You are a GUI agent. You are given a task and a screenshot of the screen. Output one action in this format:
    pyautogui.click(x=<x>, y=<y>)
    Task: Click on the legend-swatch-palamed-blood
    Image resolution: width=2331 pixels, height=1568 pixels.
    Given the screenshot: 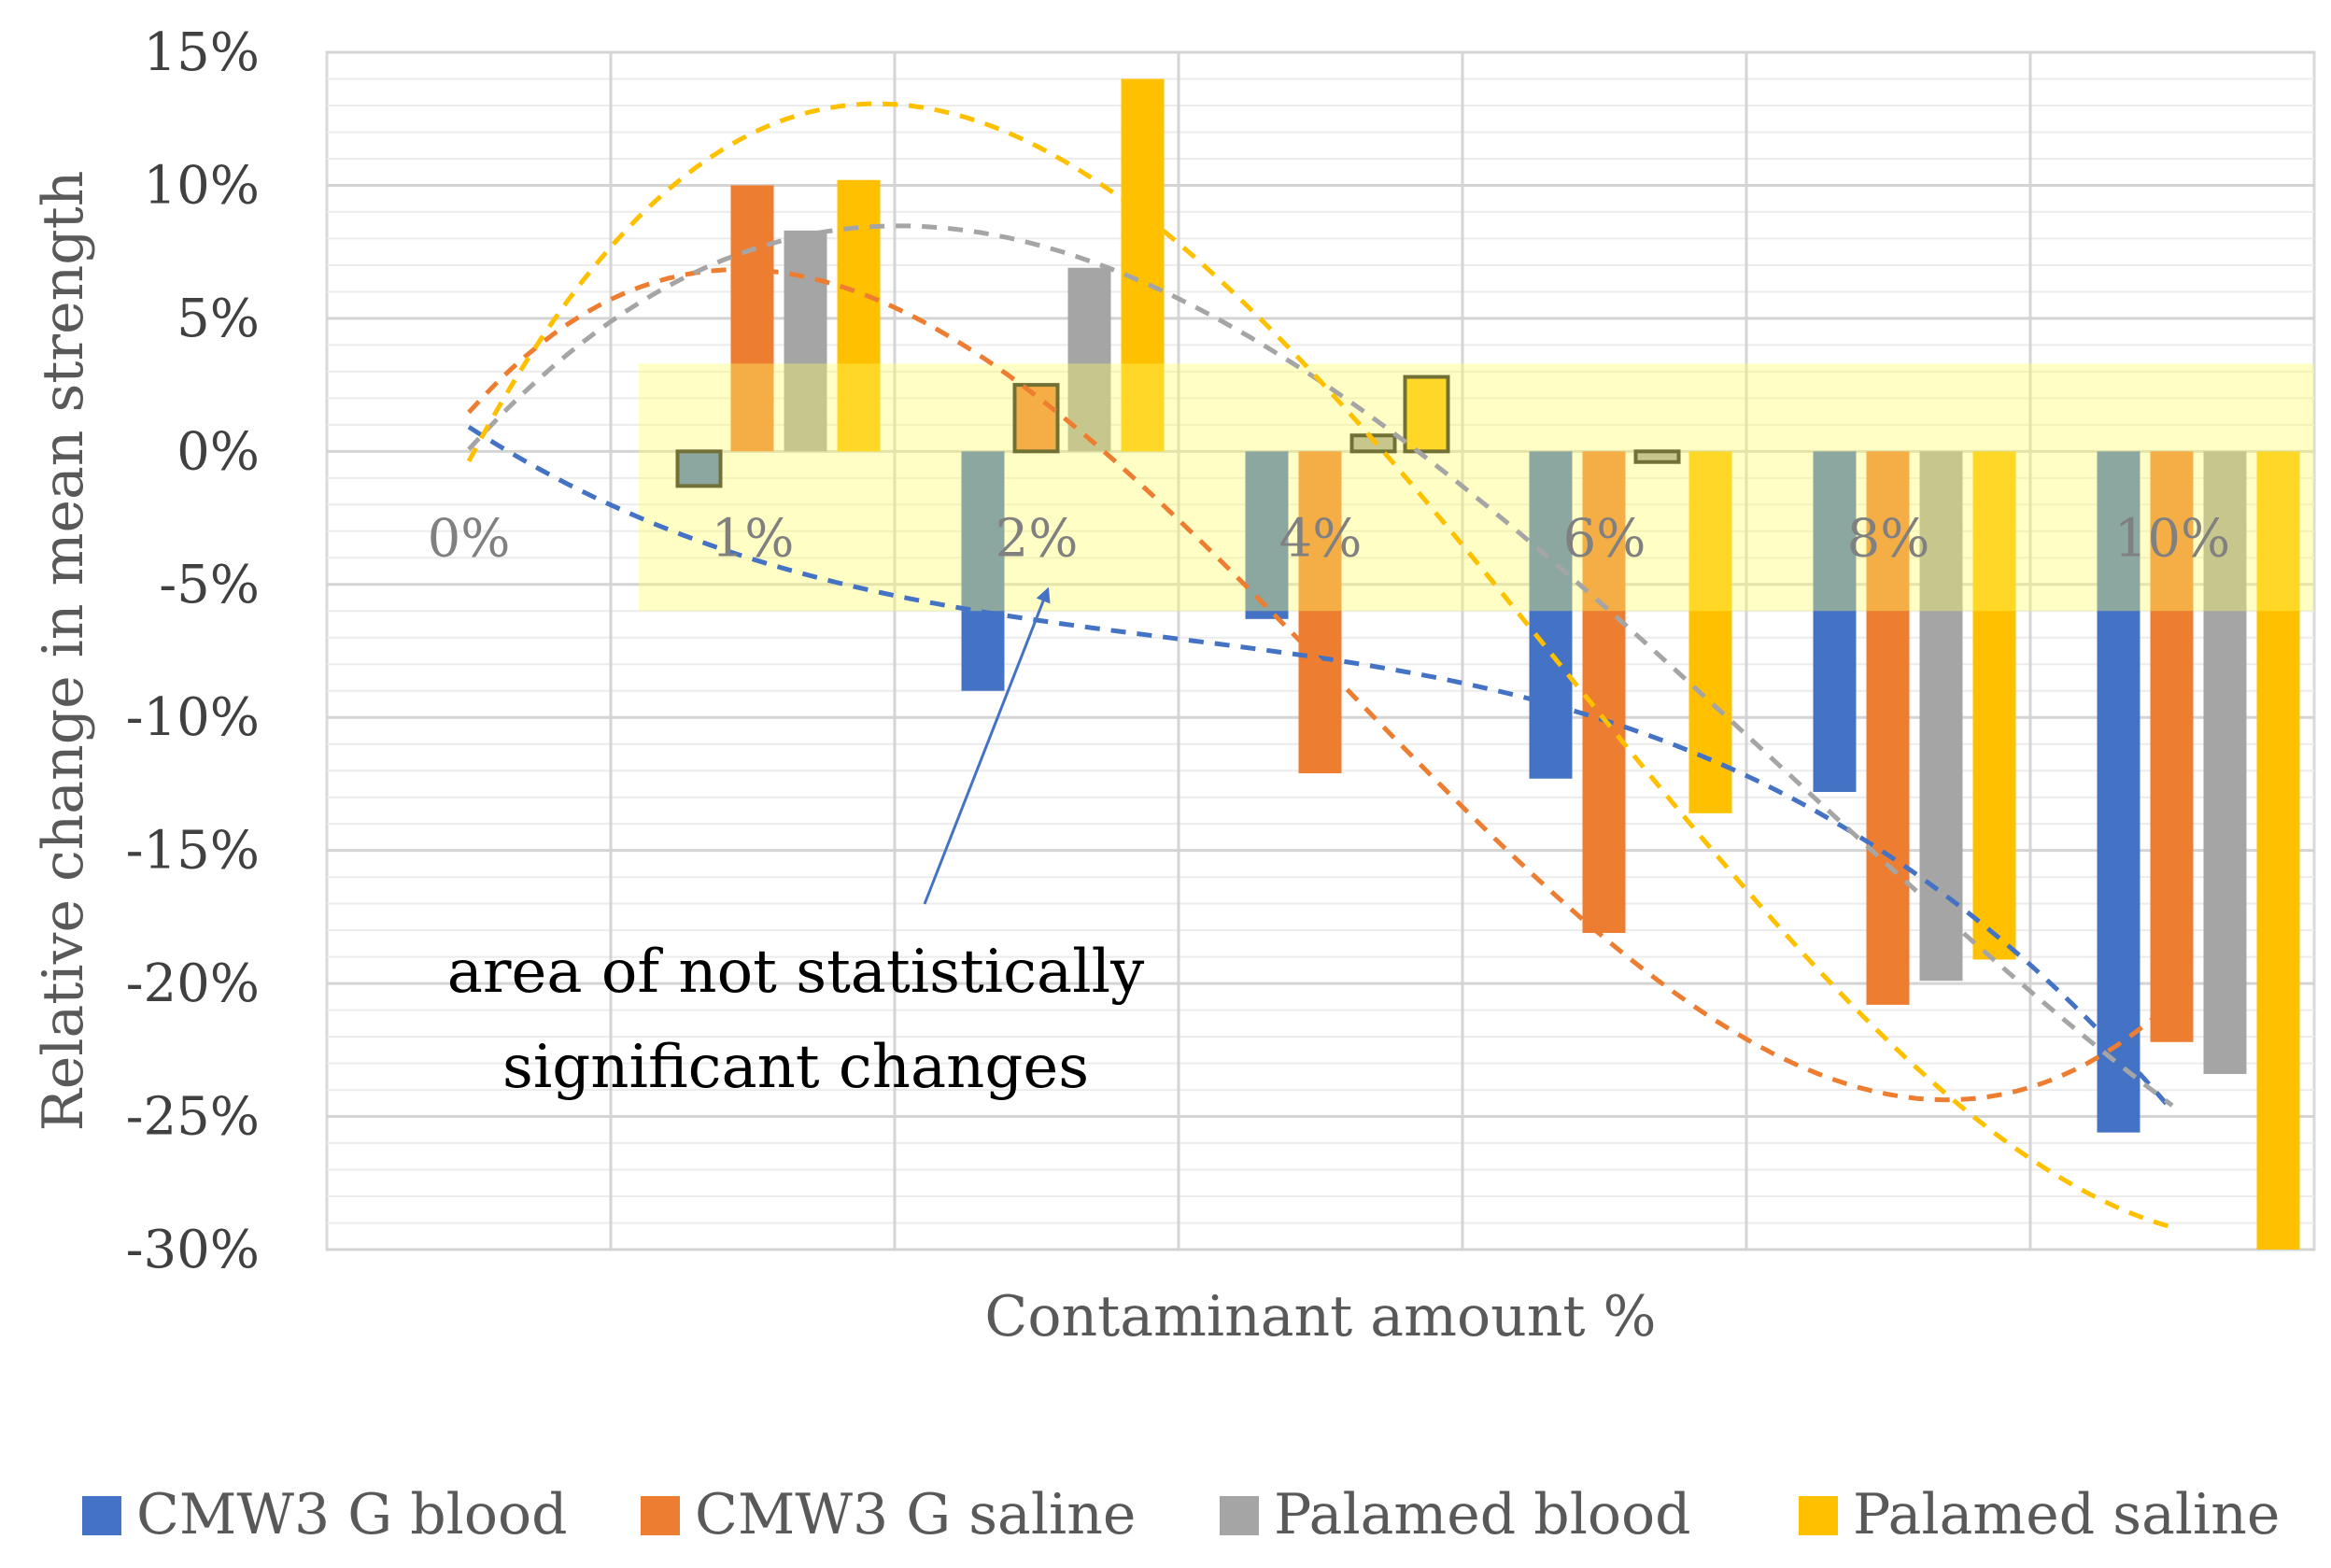 What is the action you would take?
    pyautogui.click(x=1239, y=1515)
    